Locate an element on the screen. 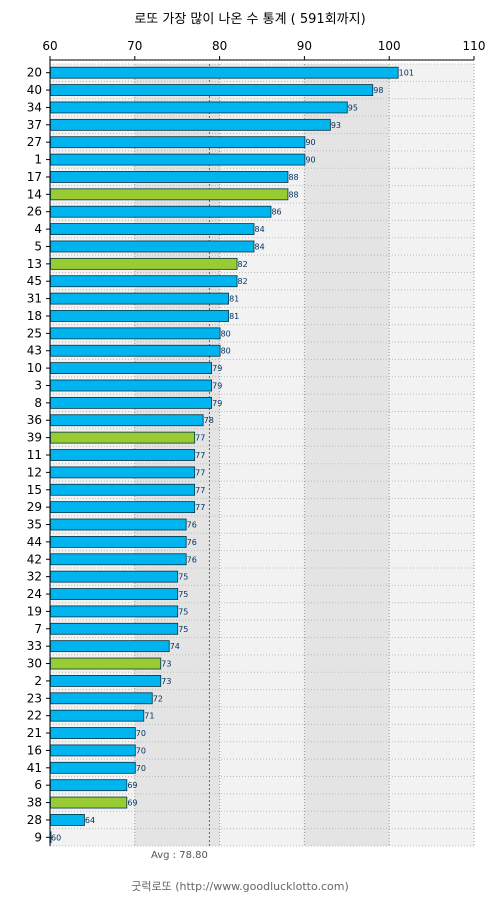 The height and width of the screenshot is (900, 500). y-tick-label: 9 is located at coordinates (38, 837).